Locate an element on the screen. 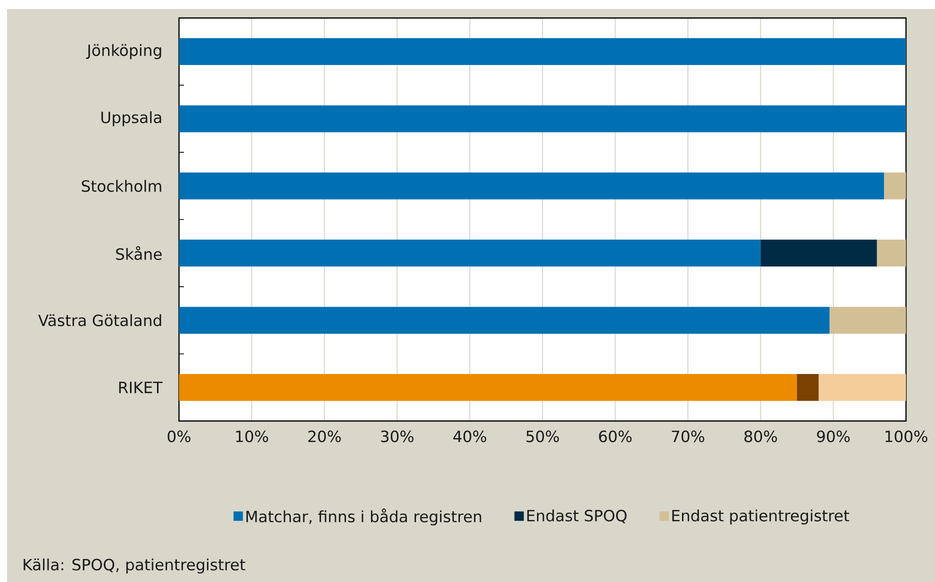 Image resolution: width=935 pixels, height=582 pixels. y-tick-label: Skåne is located at coordinates (139, 253).